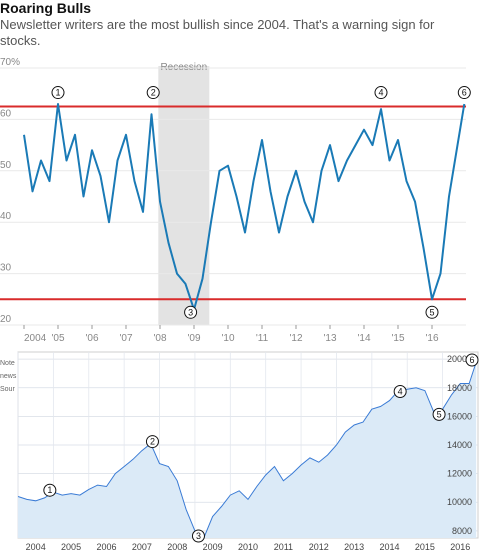  I want to click on y-tick-label: 16000, so click(459, 416).